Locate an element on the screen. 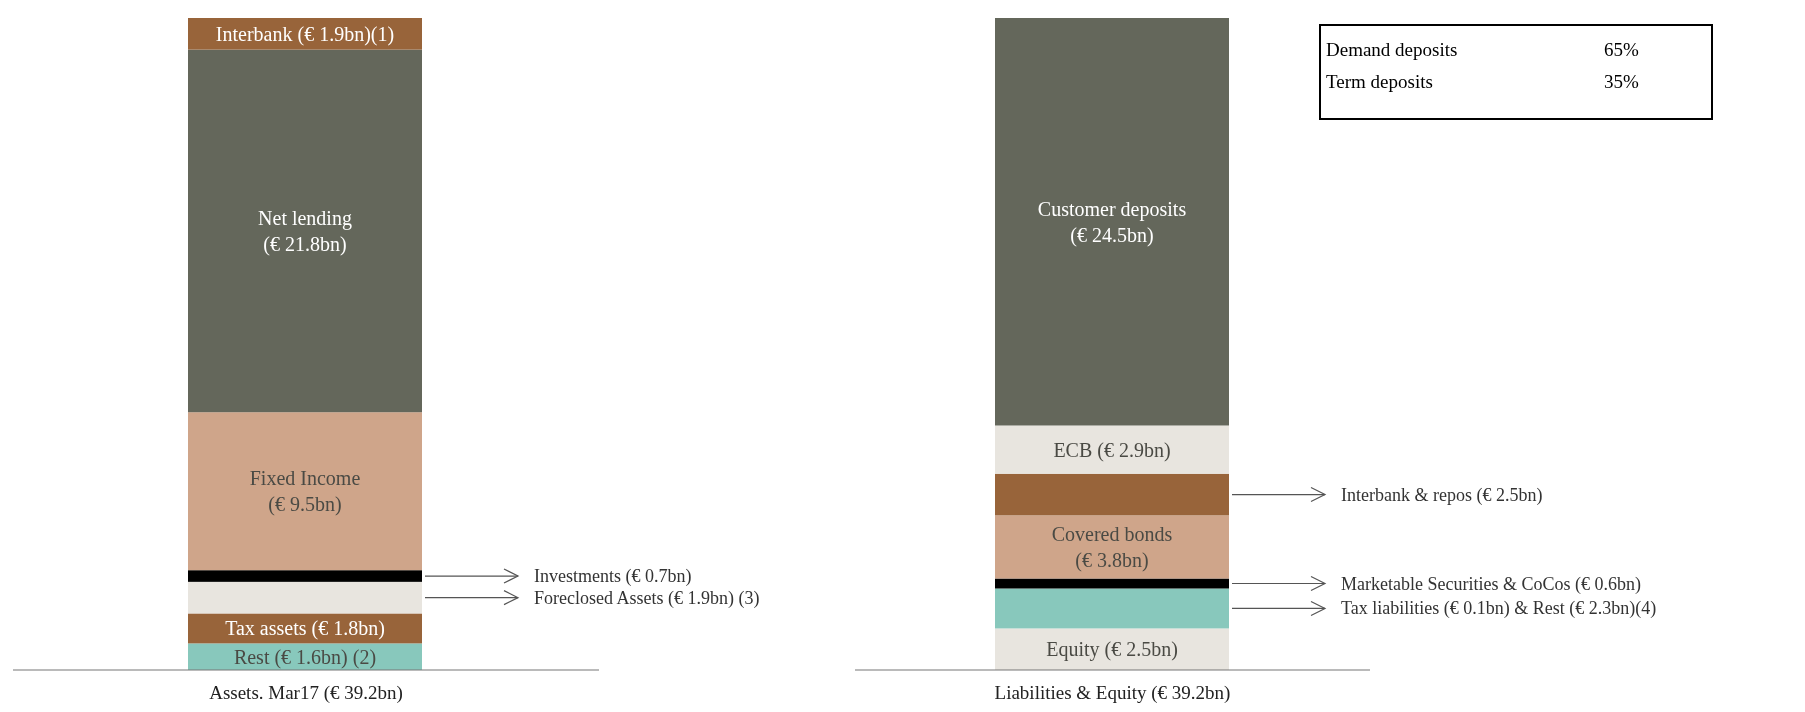 Image resolution: width=1805 pixels, height=712 pixels. text: Rest (€ 1.6bn) (2) is located at coordinates (305, 656).